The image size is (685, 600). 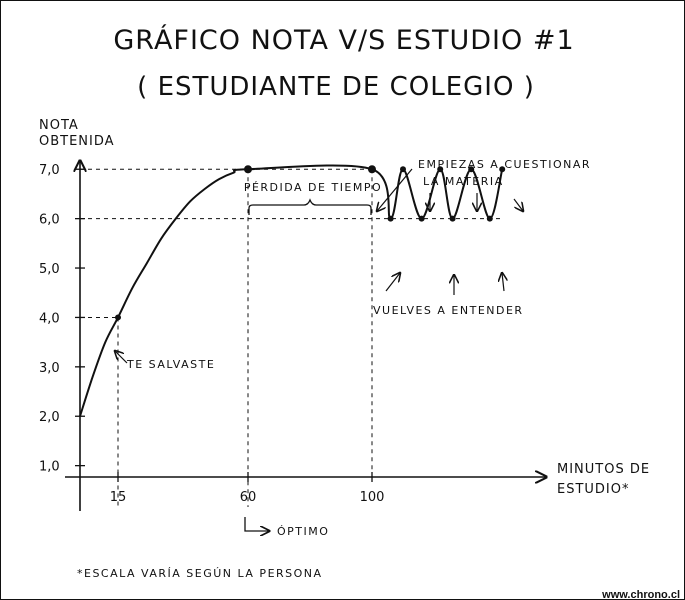 I want to click on y-axis-label-line2: OBTENIDA, so click(x=77, y=141).